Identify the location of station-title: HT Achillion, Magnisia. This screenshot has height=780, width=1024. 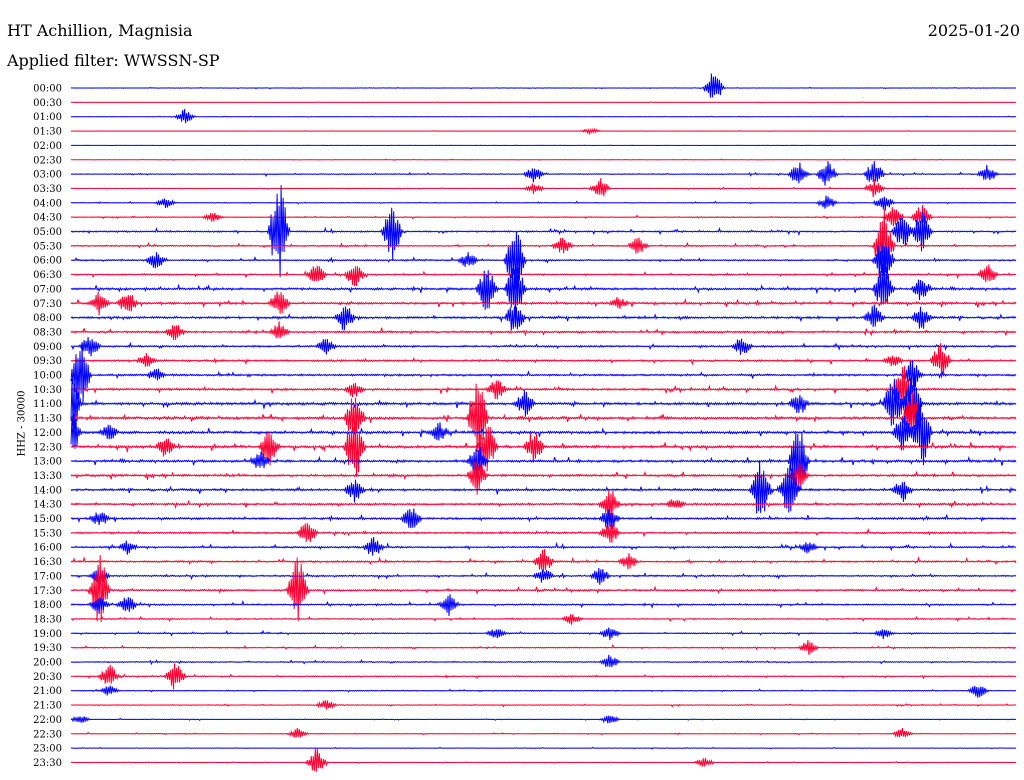
(100, 30).